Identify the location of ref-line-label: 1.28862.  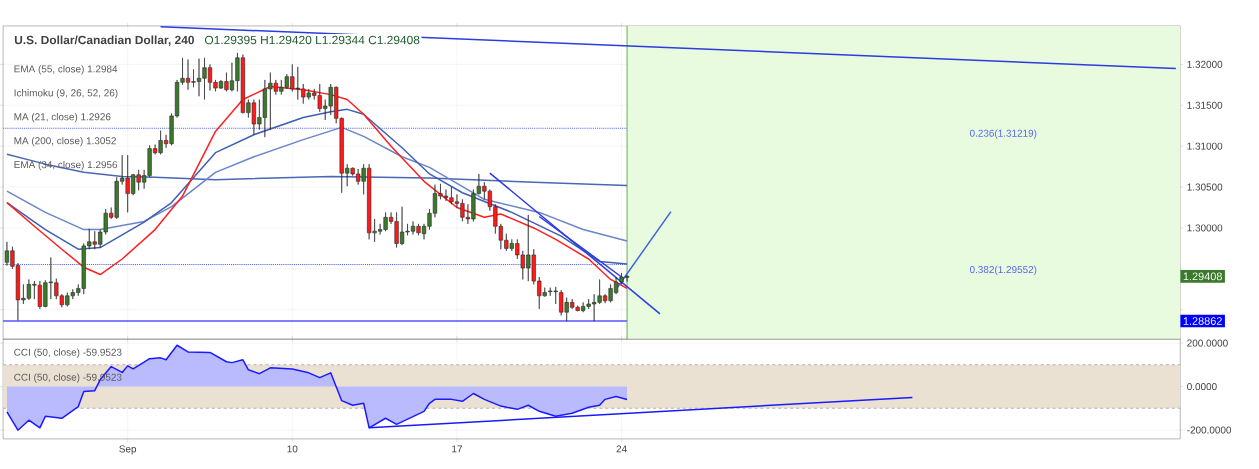
(1202, 321).